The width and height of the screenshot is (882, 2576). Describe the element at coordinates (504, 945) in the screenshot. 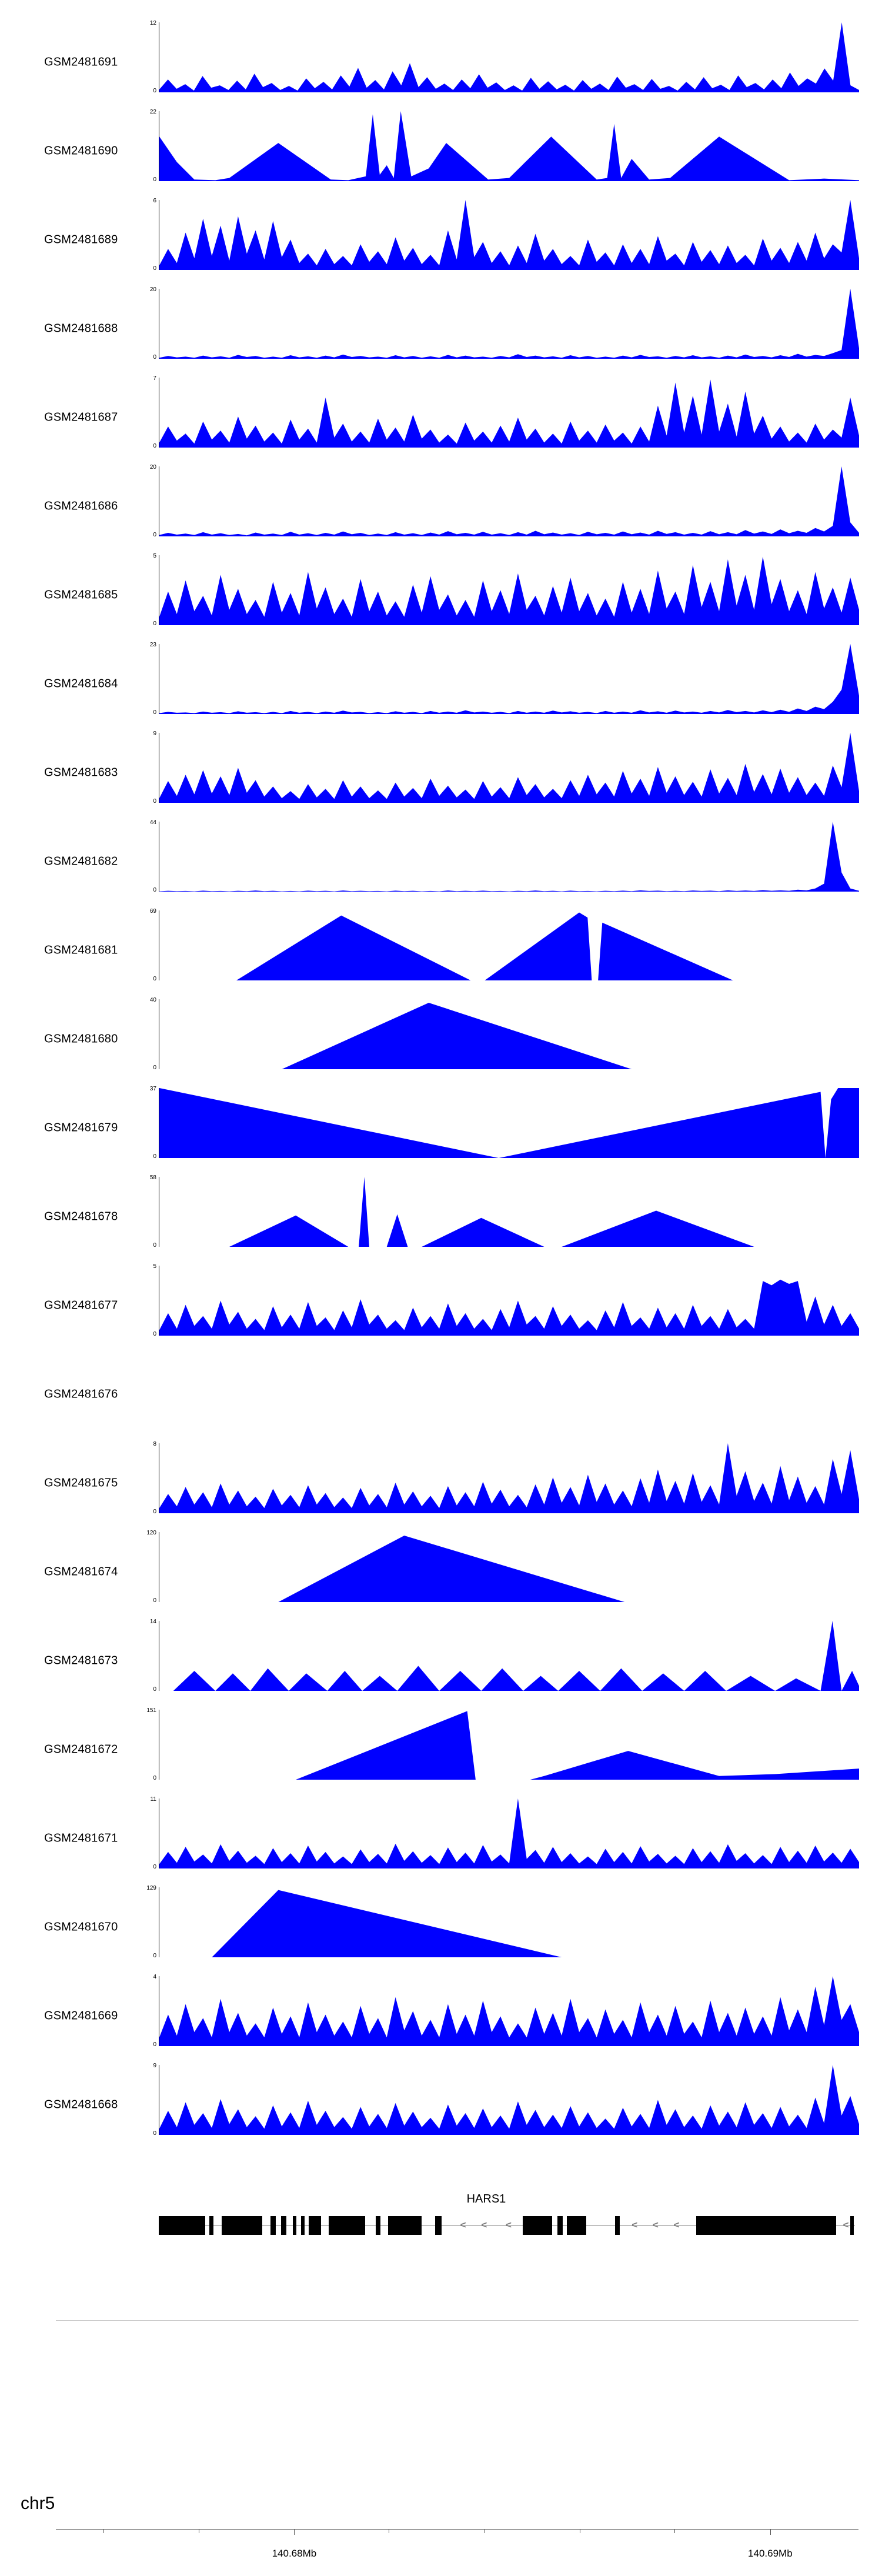

I see `coverage-plot: 69 0` at that location.